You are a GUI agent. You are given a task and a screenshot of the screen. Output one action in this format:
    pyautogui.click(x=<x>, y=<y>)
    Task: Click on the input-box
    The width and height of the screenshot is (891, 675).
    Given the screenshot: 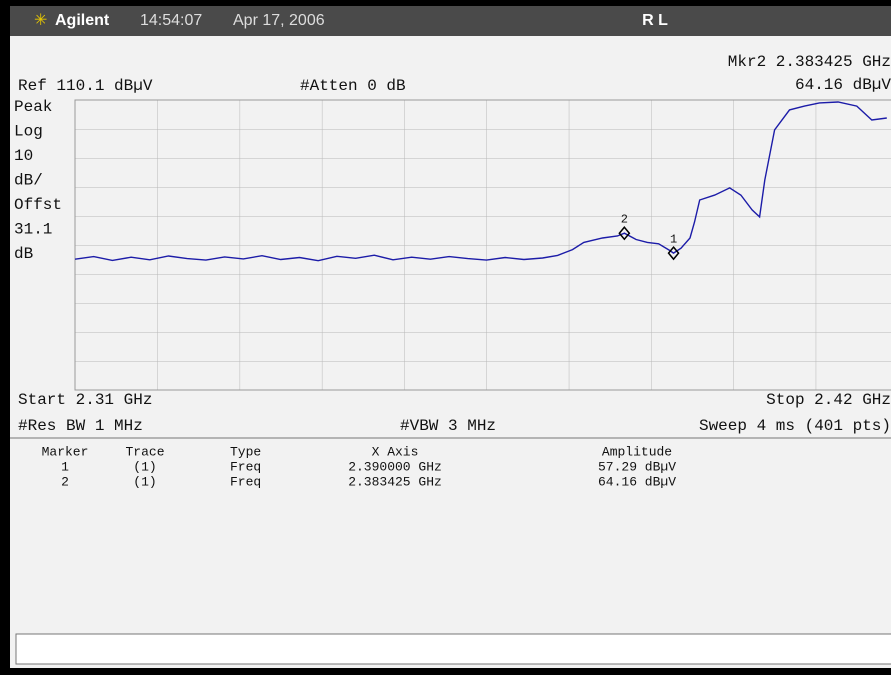 What is the action you would take?
    pyautogui.click(x=453, y=649)
    